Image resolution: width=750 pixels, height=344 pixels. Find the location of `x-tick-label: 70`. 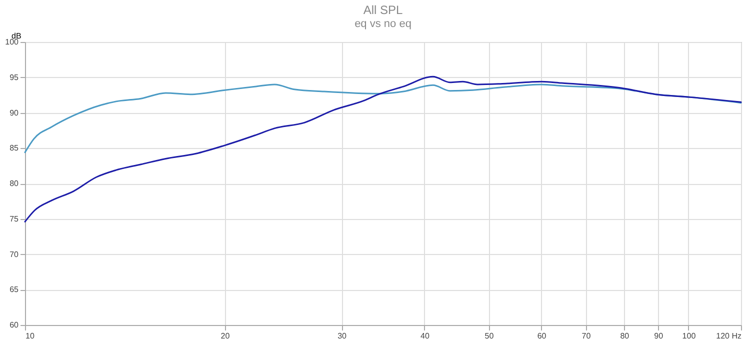

x-tick-label: 70 is located at coordinates (587, 336).